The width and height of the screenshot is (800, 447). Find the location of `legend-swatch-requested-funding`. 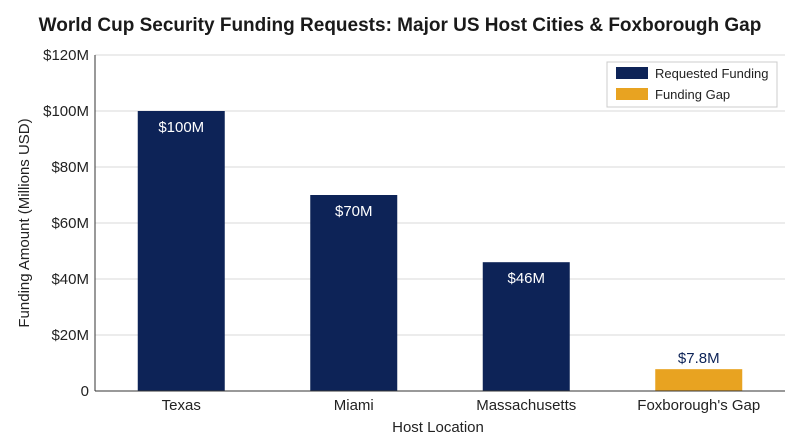

legend-swatch-requested-funding is located at coordinates (632, 73).